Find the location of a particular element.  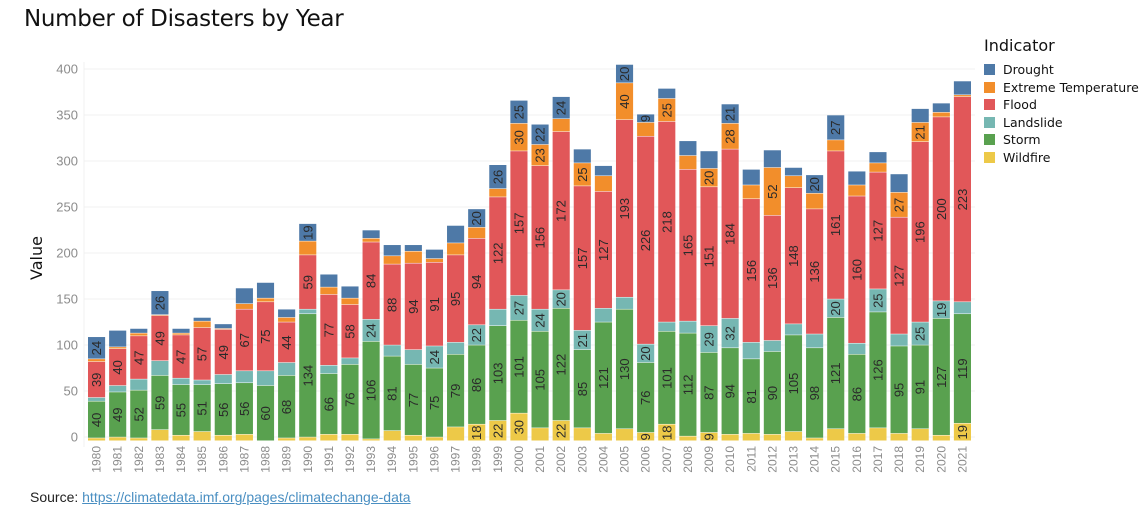

legend-item-wildfire: Wildfire is located at coordinates (1061, 158).